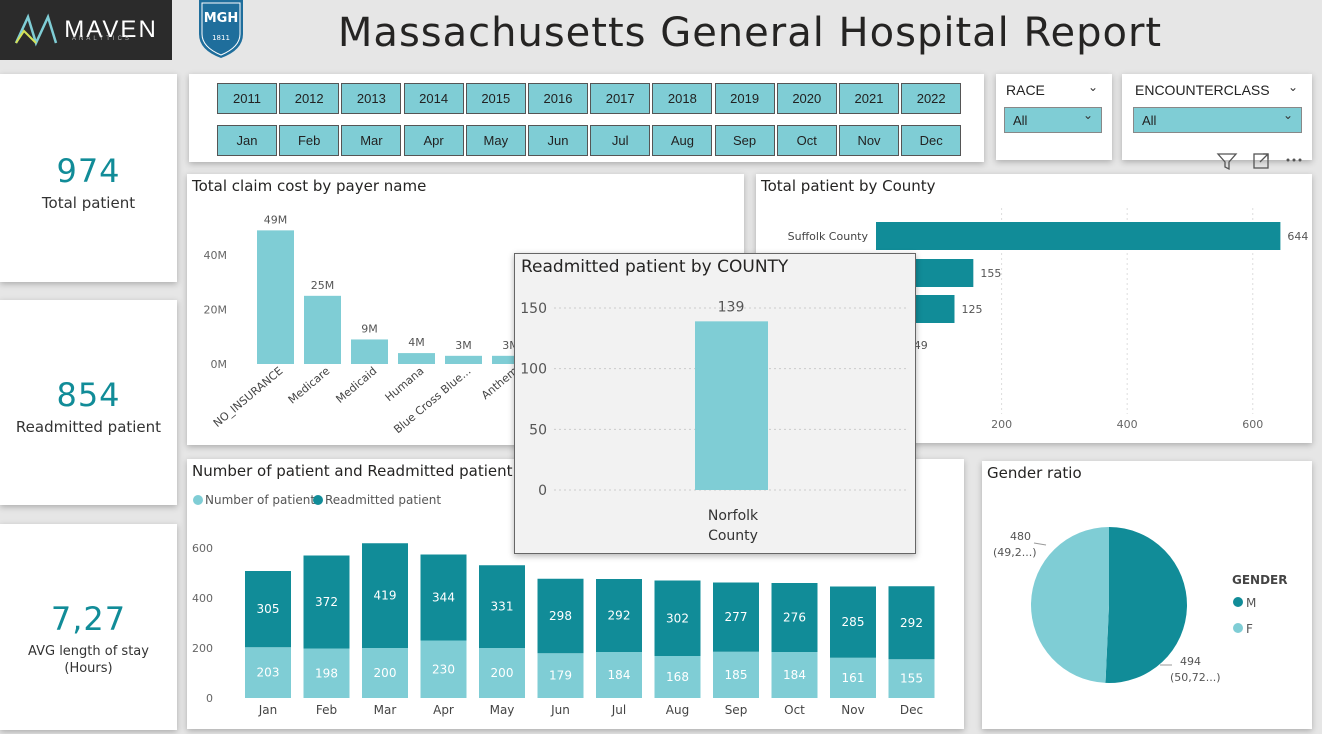 The width and height of the screenshot is (1322, 734). What do you see at coordinates (102, 39) in the screenshot?
I see `maven-logo-sub: ANALYTICS` at bounding box center [102, 39].